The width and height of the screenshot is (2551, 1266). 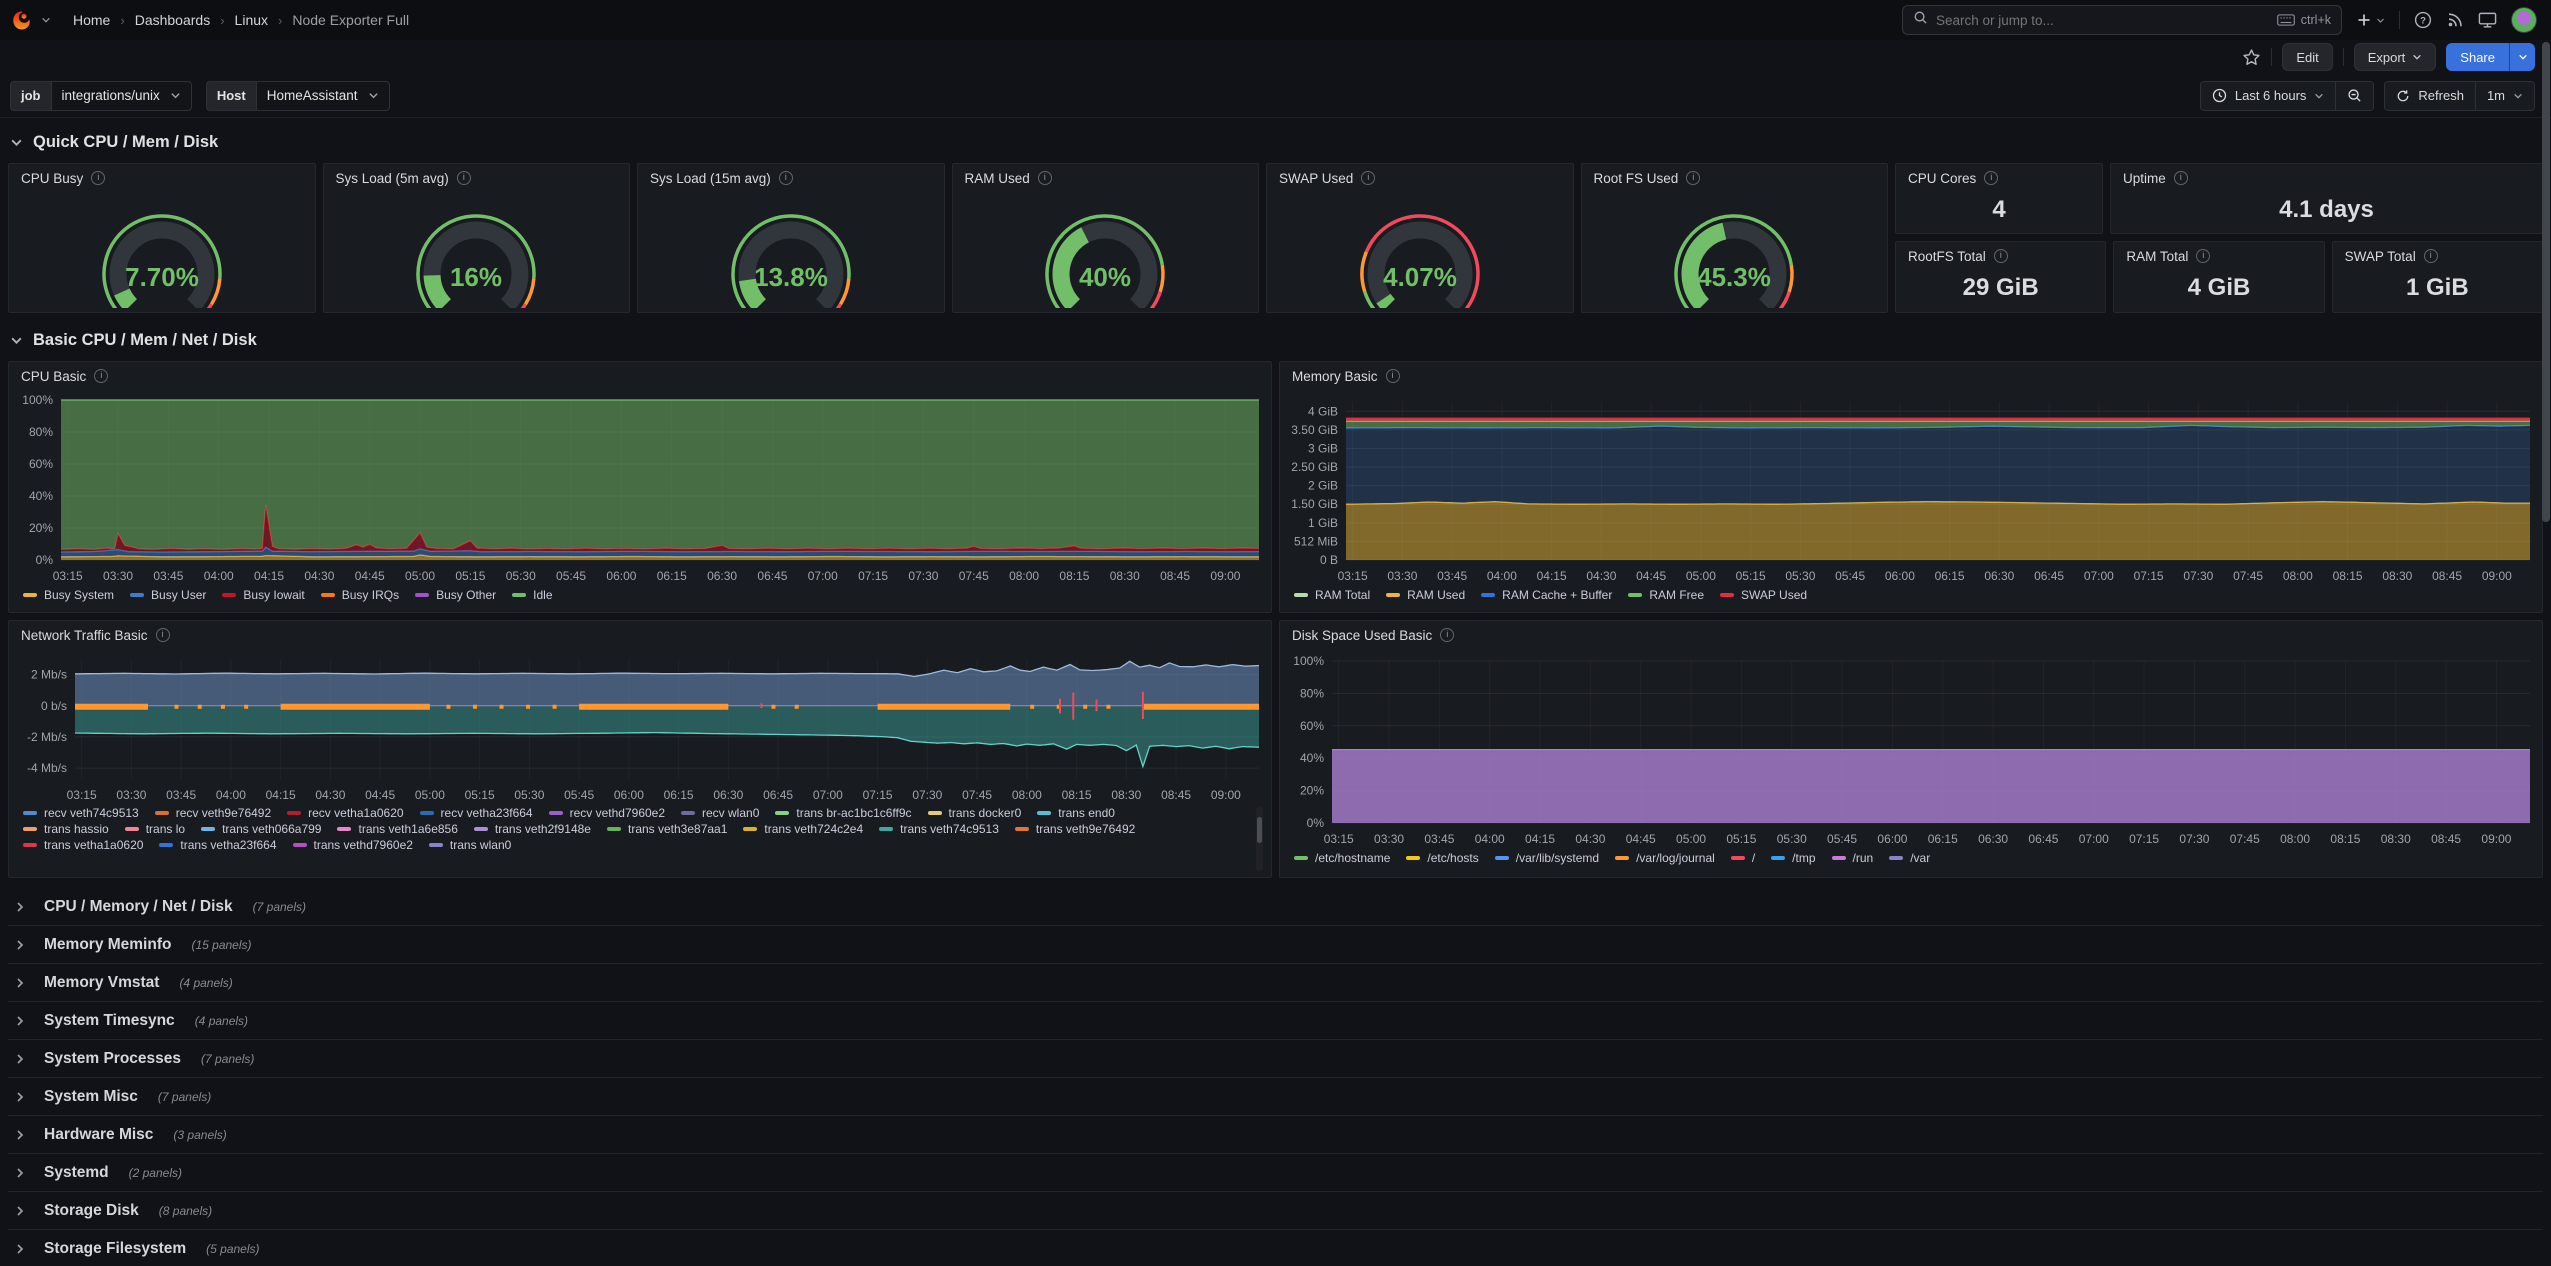 What do you see at coordinates (2380, 256) in the screenshot?
I see `panel-title: SWAP Total` at bounding box center [2380, 256].